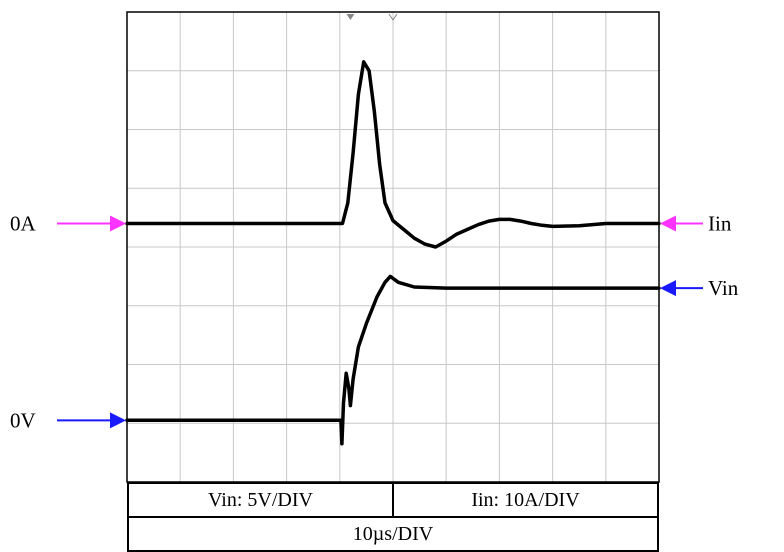 The width and height of the screenshot is (784, 552). What do you see at coordinates (668, 223) in the screenshot?
I see `marker-arrow-iin-icon` at bounding box center [668, 223].